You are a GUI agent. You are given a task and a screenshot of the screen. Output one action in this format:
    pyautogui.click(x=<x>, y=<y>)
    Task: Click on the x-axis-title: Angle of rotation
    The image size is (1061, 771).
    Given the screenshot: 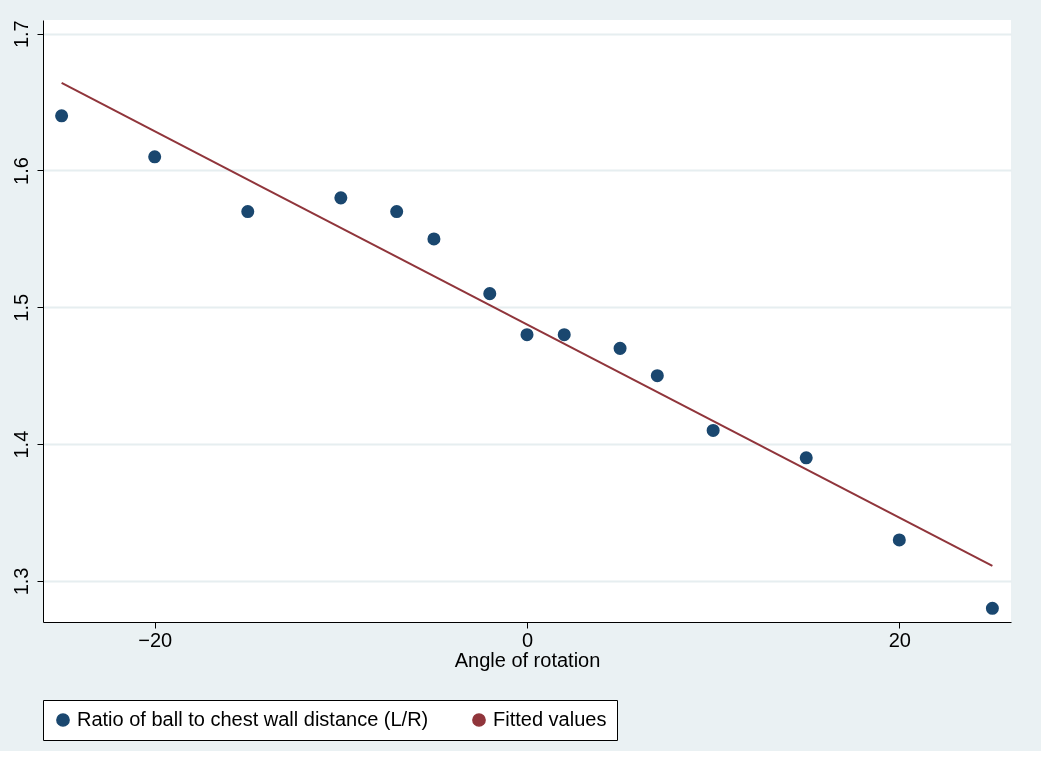 What is the action you would take?
    pyautogui.click(x=527, y=659)
    